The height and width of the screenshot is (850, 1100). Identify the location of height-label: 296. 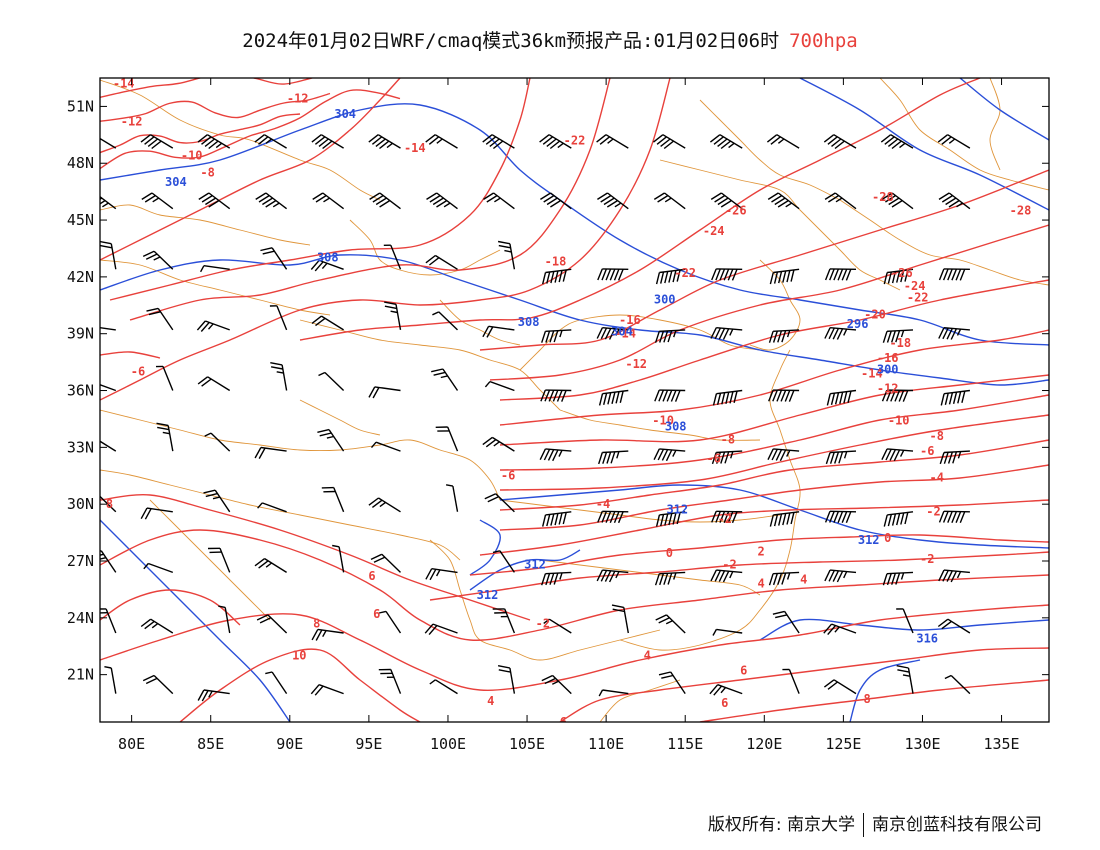
(858, 324).